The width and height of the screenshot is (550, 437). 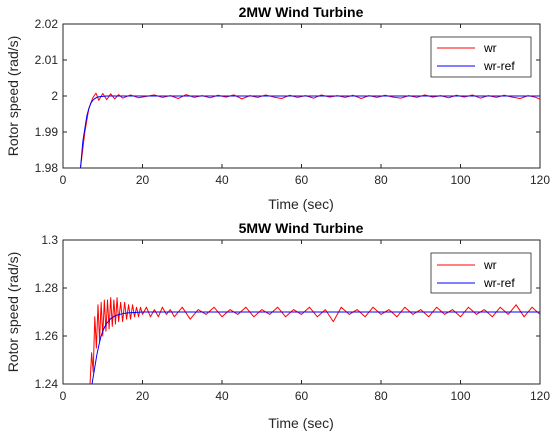 I want to click on y-tick-label: 1.98, so click(x=47, y=168).